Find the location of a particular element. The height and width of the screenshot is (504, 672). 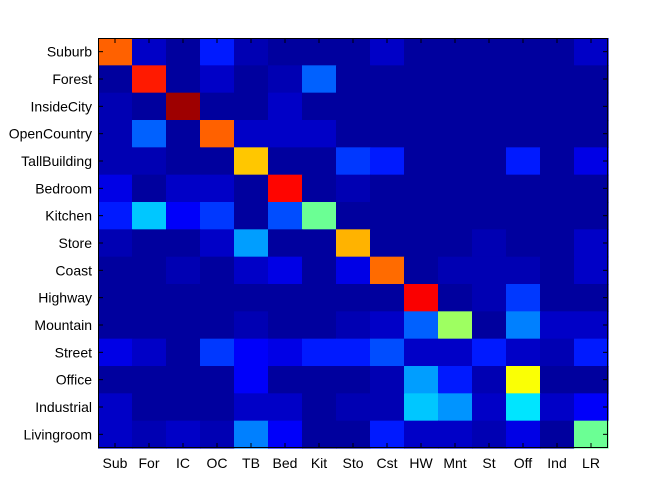

row-label-Coast: Coast is located at coordinates (73, 270).